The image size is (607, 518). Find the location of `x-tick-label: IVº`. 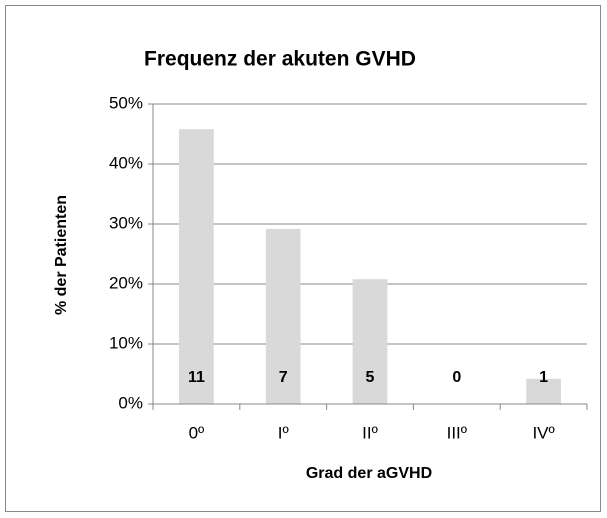

x-tick-label: IVº is located at coordinates (543, 432).